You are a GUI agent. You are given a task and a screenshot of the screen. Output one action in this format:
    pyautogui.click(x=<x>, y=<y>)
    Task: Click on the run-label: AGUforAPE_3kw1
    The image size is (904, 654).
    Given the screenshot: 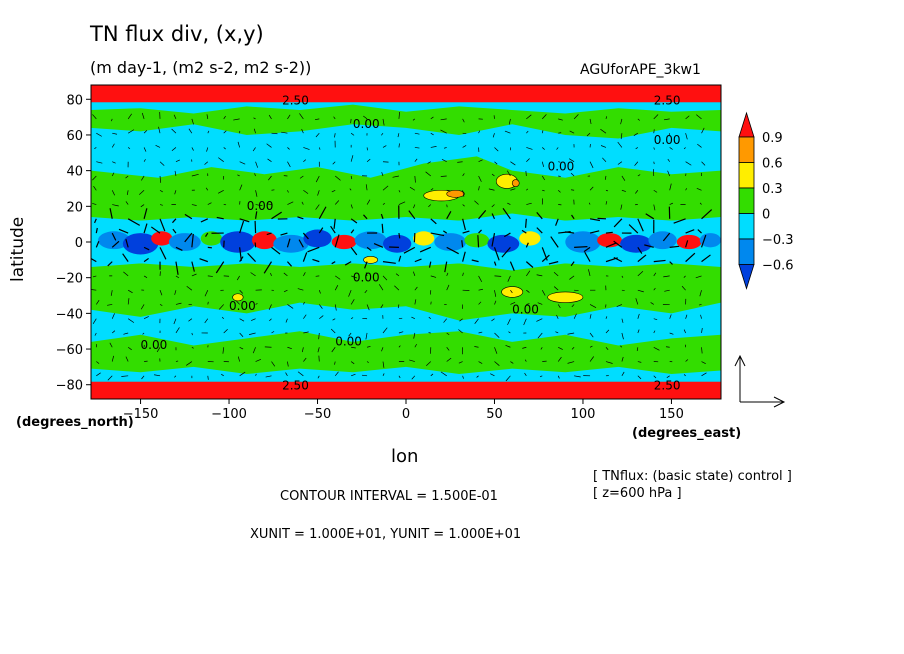 What is the action you would take?
    pyautogui.click(x=640, y=70)
    